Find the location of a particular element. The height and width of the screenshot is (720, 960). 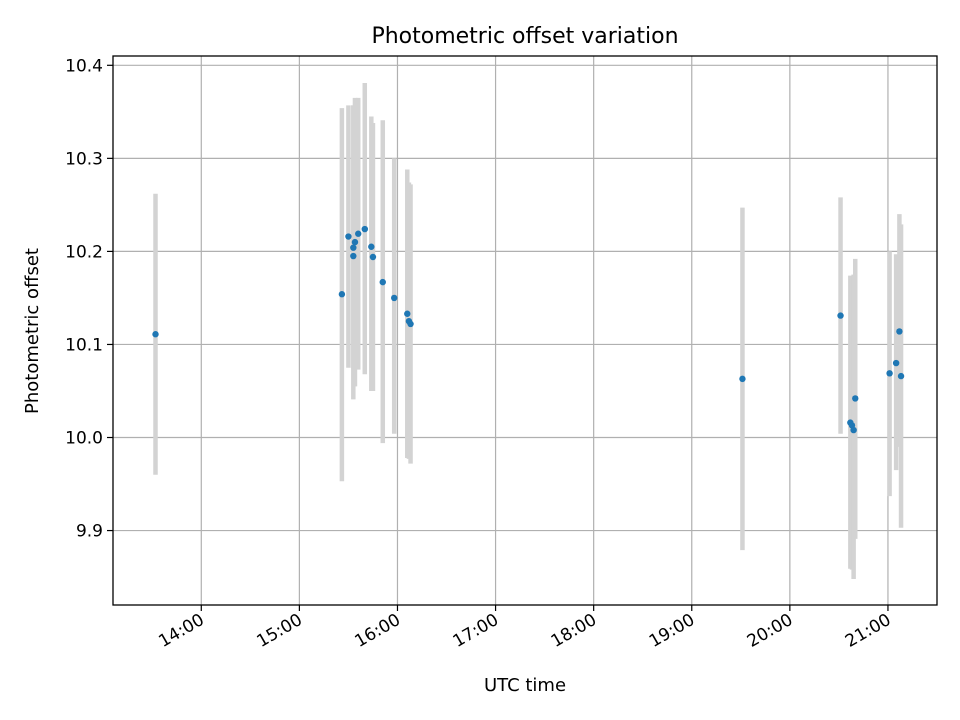

x-tick-label: 21:00 is located at coordinates (868, 631).